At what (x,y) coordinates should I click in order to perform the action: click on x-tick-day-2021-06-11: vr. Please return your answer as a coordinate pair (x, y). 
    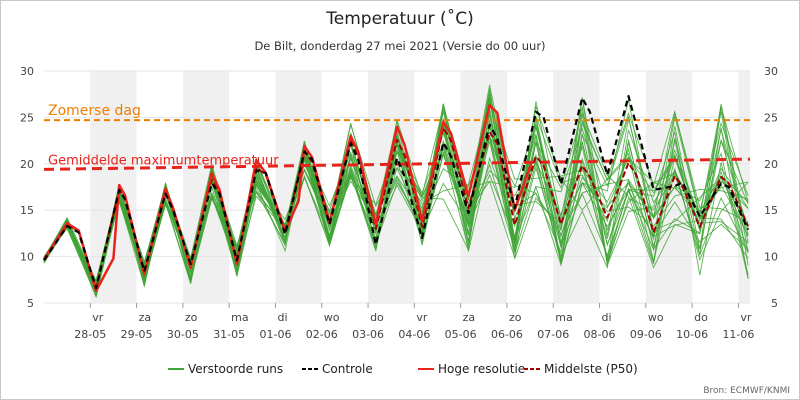
    Looking at the image, I should click on (746, 317).